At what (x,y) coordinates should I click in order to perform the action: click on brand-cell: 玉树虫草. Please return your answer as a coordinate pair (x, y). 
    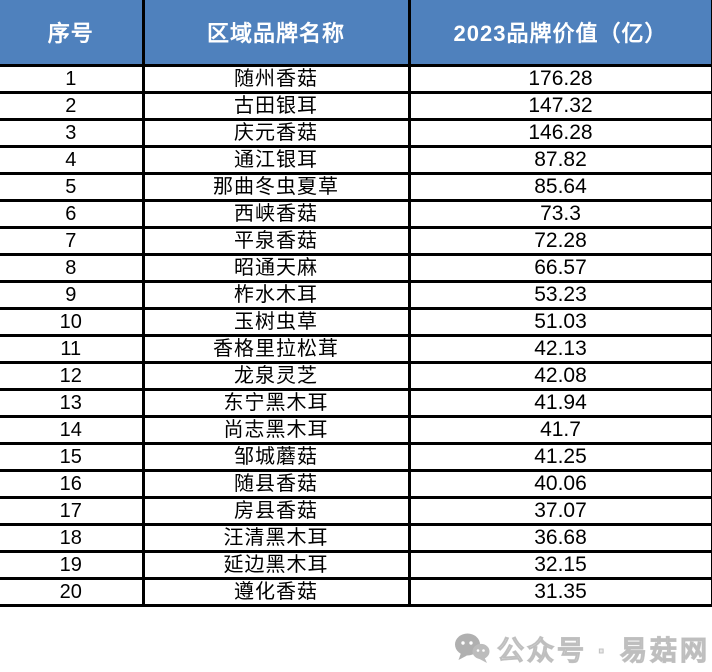
    Looking at the image, I should click on (276, 321).